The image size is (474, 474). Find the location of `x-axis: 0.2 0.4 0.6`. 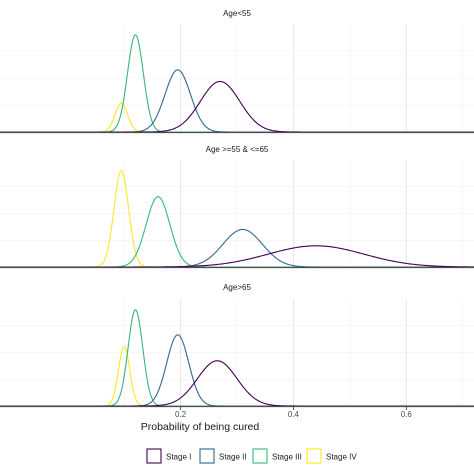

x-axis: 0.2 0.4 0.6 is located at coordinates (293, 413).